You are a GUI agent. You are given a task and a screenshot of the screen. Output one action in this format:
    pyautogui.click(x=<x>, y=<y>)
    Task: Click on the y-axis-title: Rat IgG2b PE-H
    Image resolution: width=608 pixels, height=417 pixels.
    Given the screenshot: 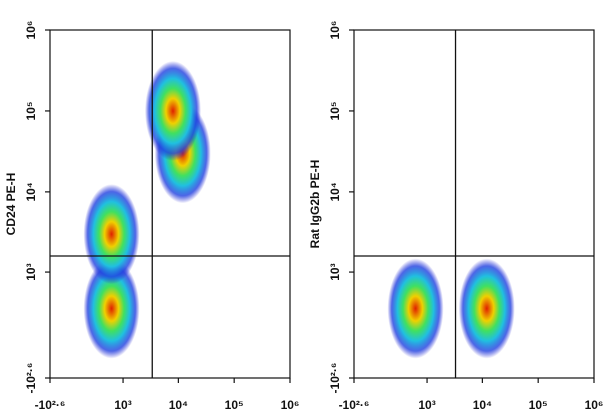 What is the action you would take?
    pyautogui.click(x=315, y=204)
    